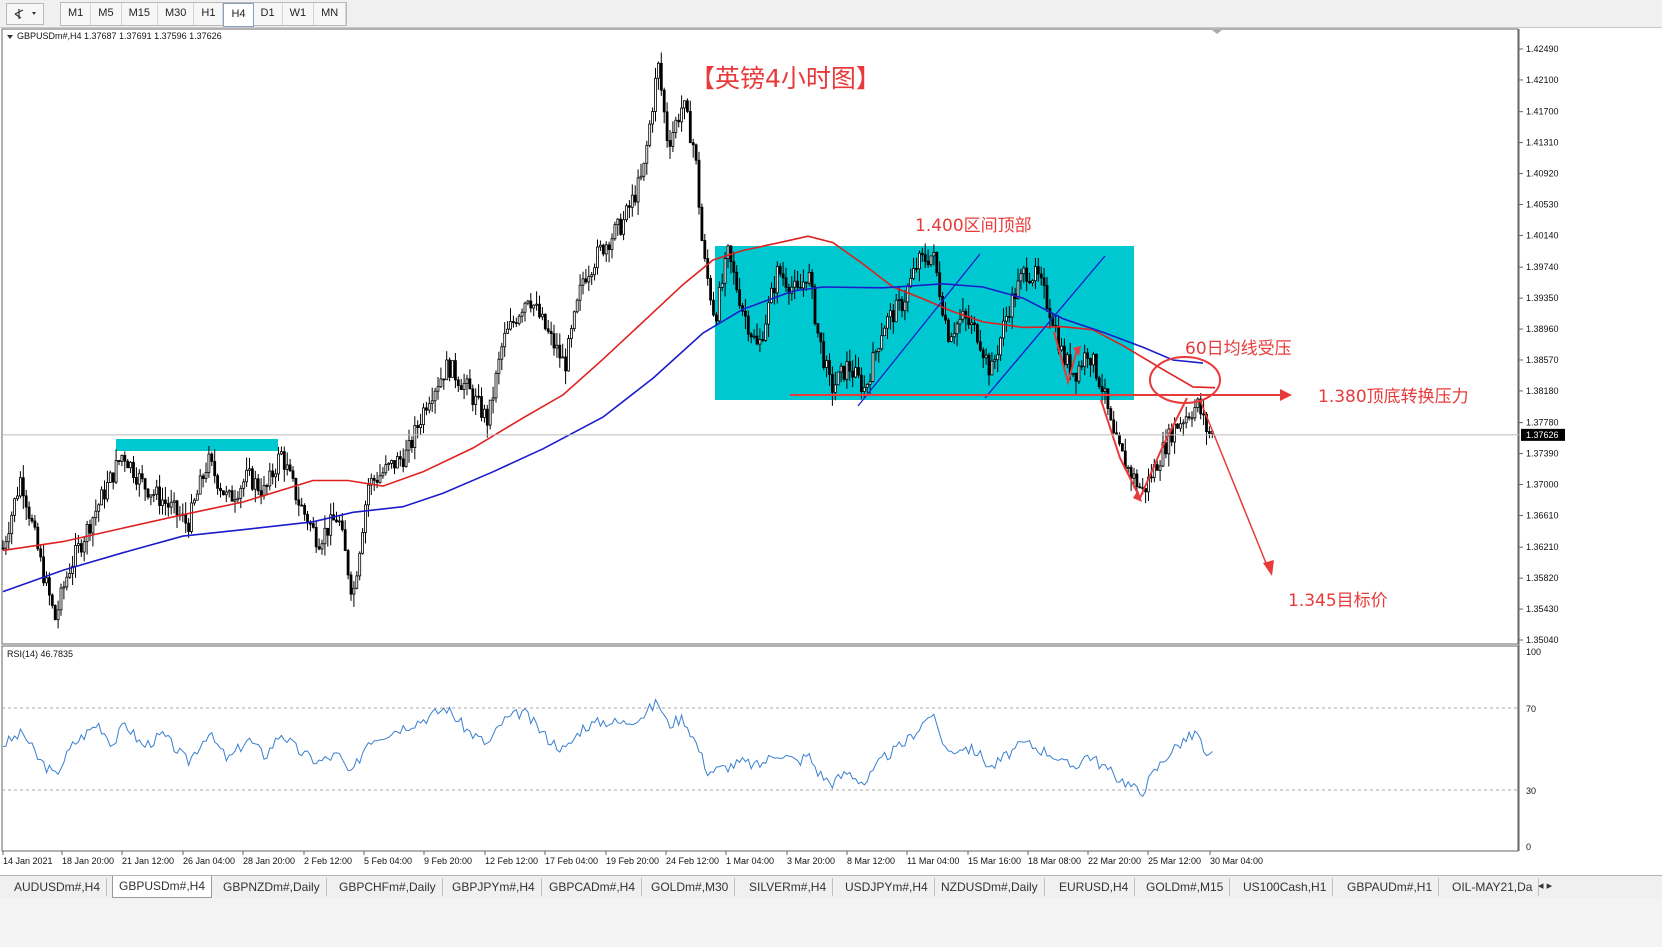 The image size is (1662, 947). What do you see at coordinates (330, 14) in the screenshot?
I see `timeframe-mn: MN` at bounding box center [330, 14].